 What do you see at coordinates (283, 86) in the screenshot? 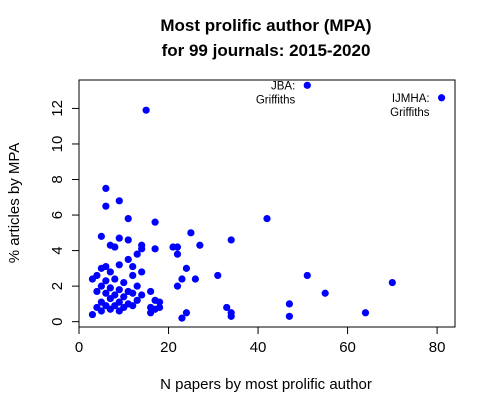
I see `annotation-label: JBA:` at bounding box center [283, 86].